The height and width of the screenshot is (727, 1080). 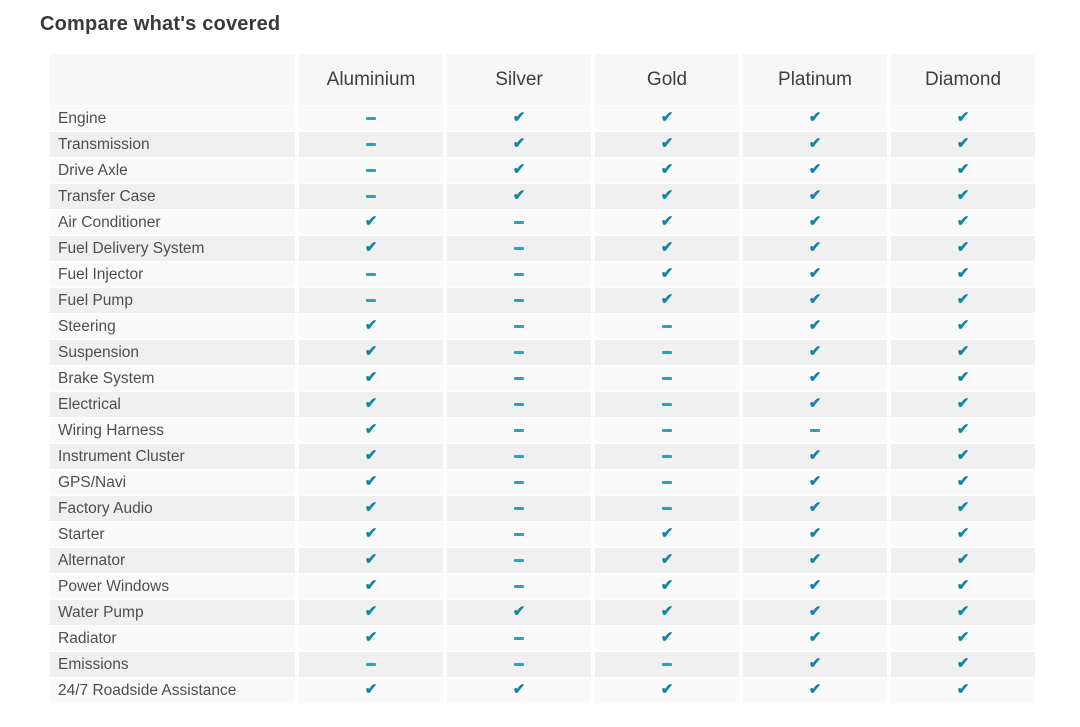 I want to click on row-label-fuel-injector: Fuel Injector, so click(x=172, y=274).